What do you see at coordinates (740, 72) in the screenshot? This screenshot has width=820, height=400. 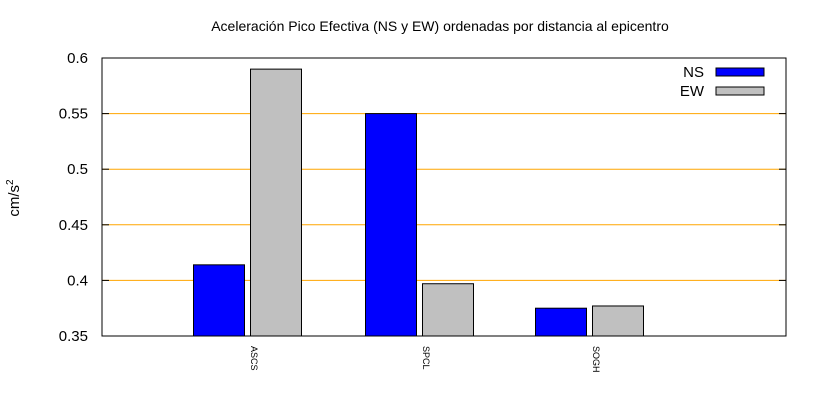 I see `legend-swatch-ns` at bounding box center [740, 72].